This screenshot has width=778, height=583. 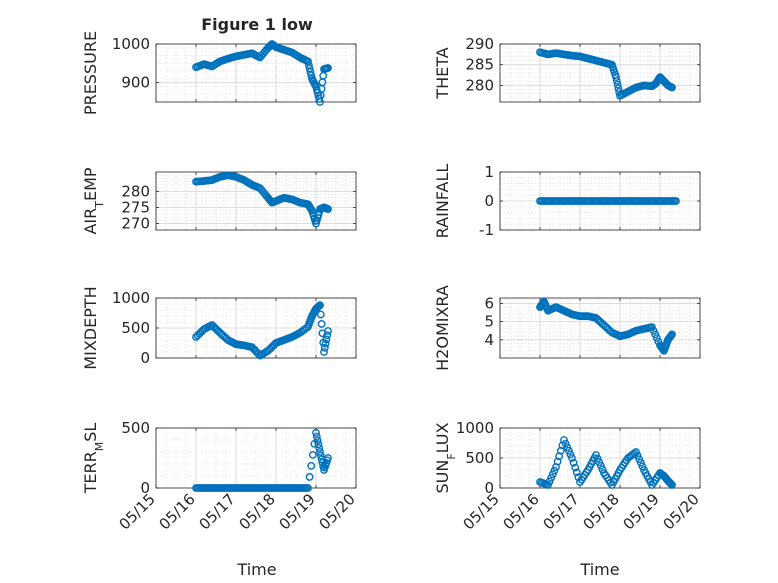 What do you see at coordinates (93, 200) in the screenshot?
I see `y-axis-label: AIRTEMP` at bounding box center [93, 200].